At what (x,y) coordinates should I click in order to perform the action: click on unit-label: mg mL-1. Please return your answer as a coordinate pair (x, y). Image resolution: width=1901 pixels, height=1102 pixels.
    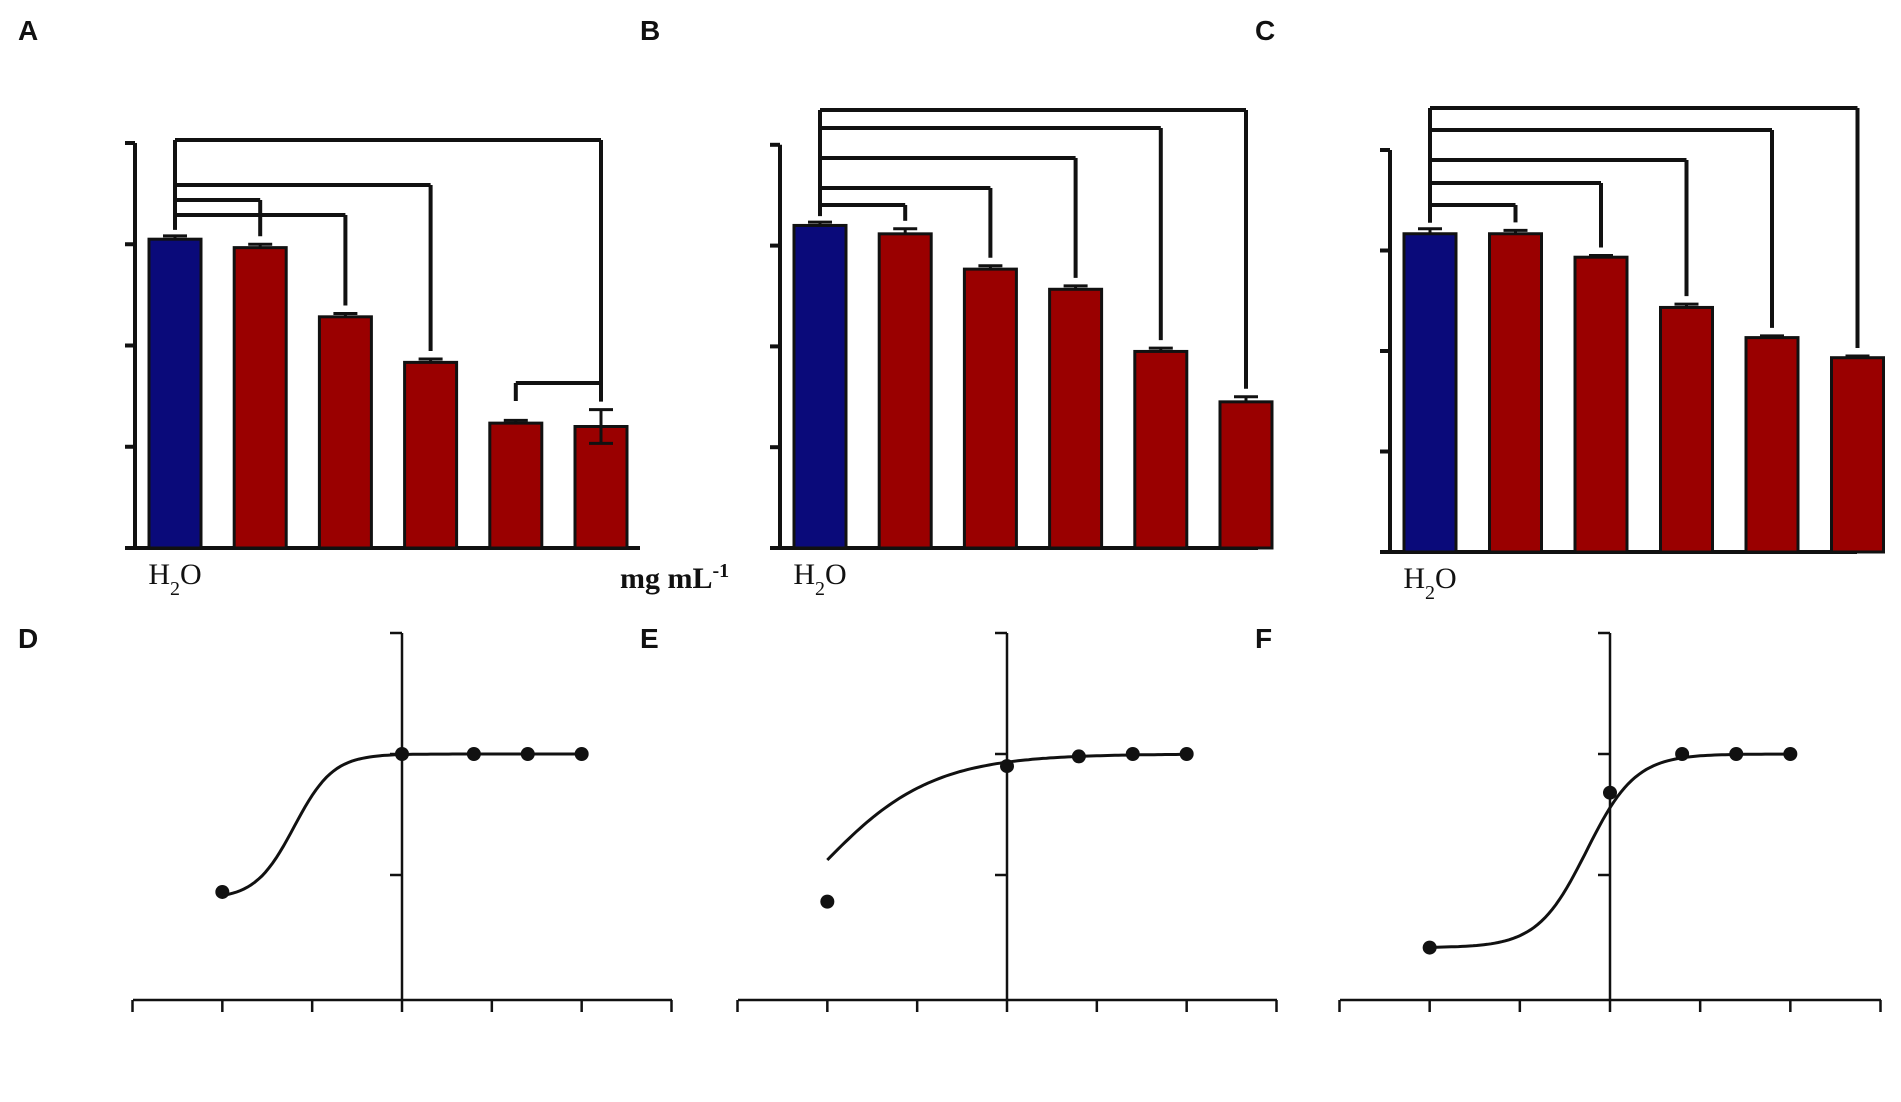
    Looking at the image, I should click on (674, 577).